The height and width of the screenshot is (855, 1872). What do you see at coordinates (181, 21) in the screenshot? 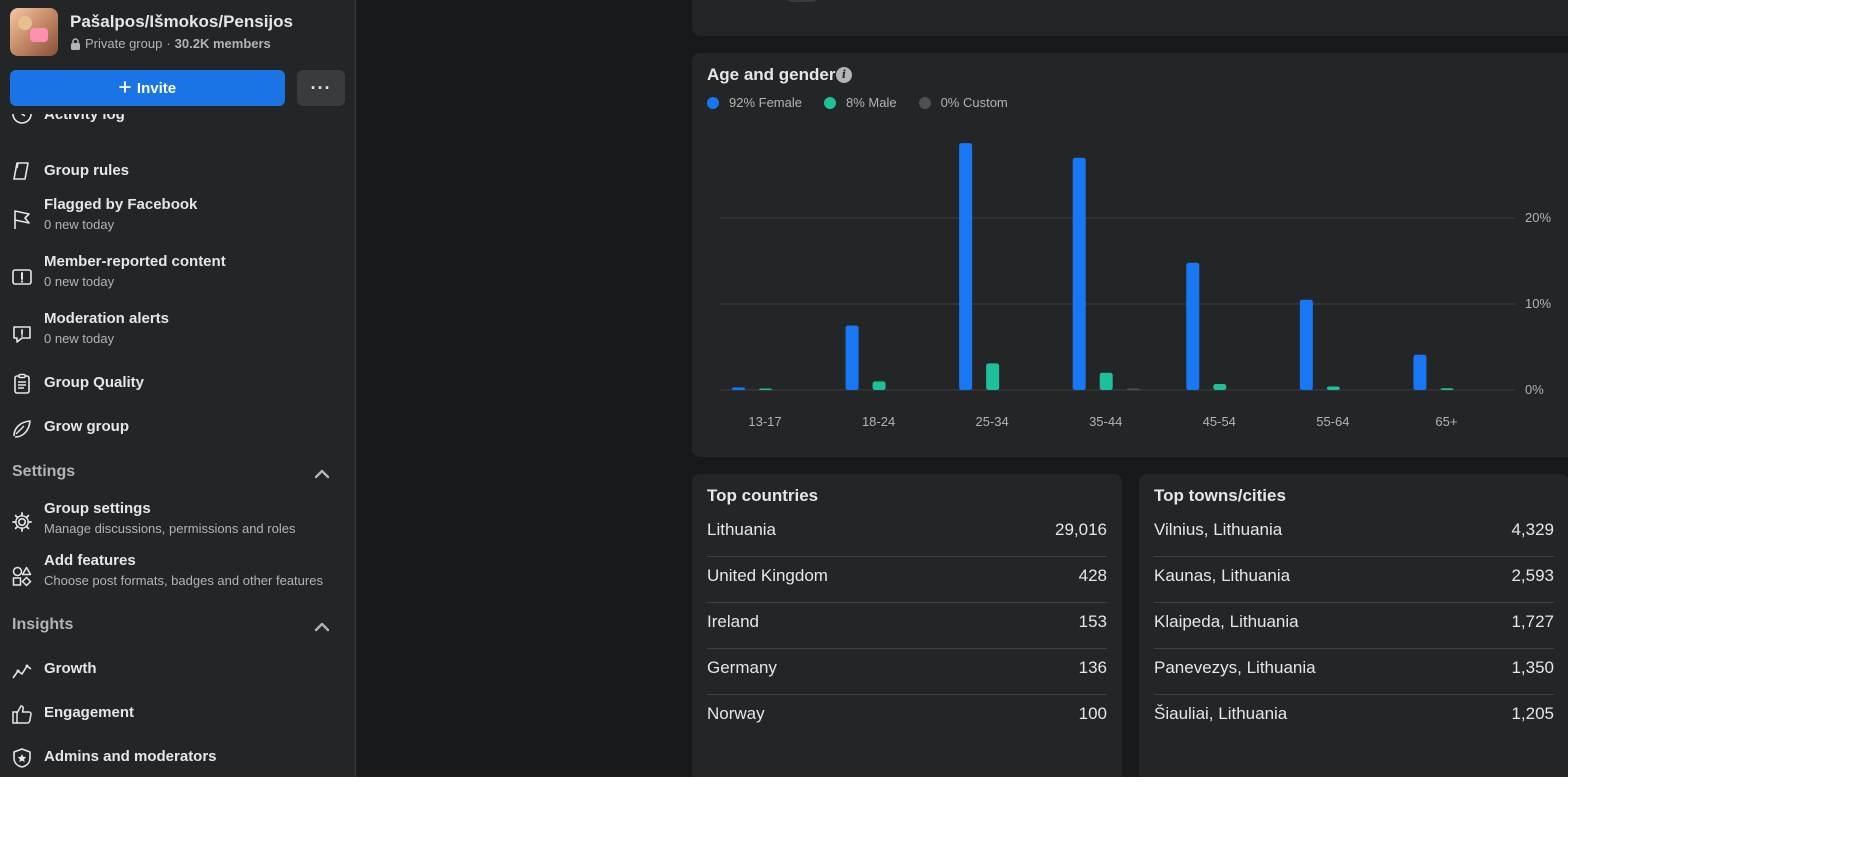
I see `group-name: Pašalpos/Išmokos/Pensijos` at bounding box center [181, 21].